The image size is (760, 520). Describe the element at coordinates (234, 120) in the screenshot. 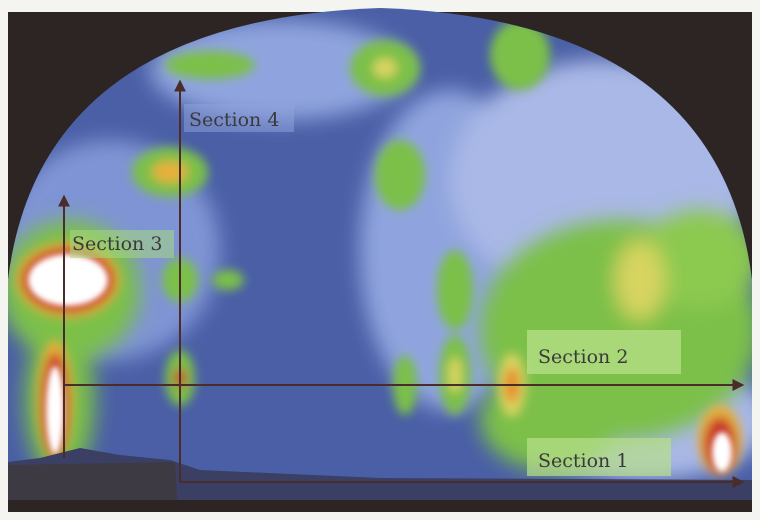

I see `section-4-label: Section 4` at that location.